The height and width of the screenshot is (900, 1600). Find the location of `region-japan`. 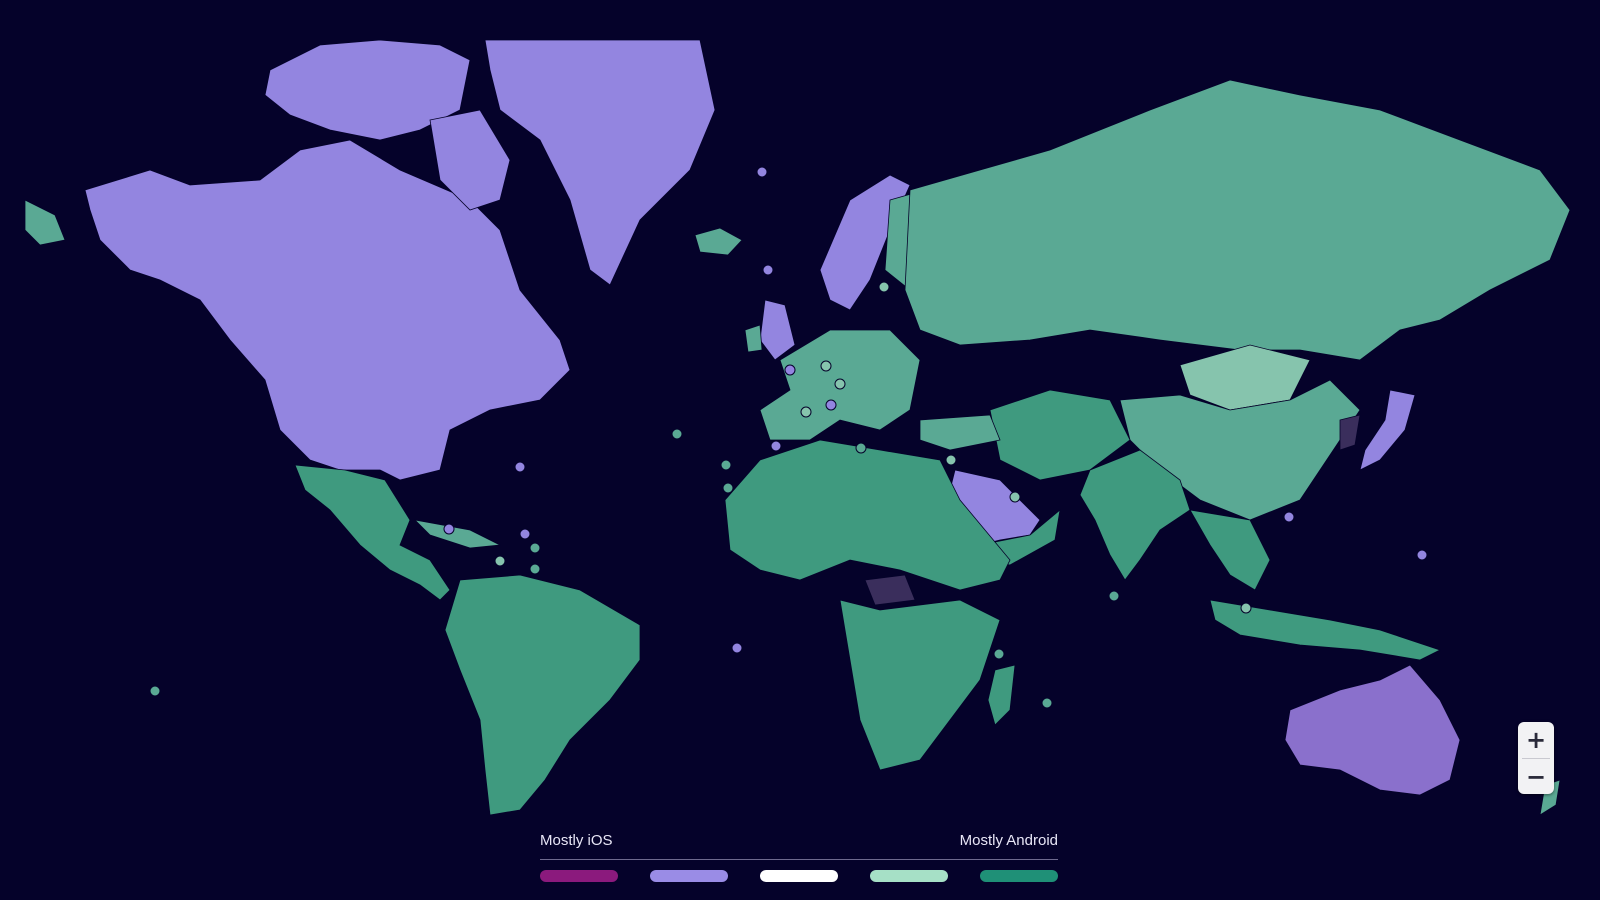

region-japan is located at coordinates (1387, 430).